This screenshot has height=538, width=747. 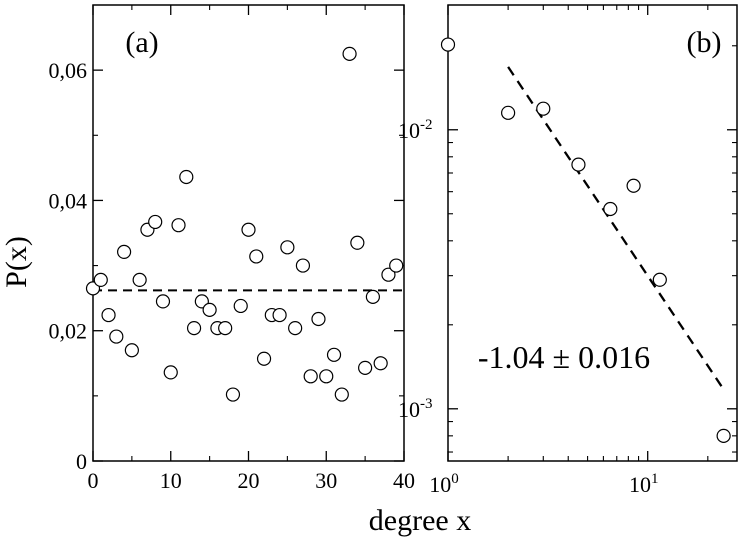 What do you see at coordinates (564, 357) in the screenshot?
I see `panel-b-slope-annotation: -1.04 ± 0.016` at bounding box center [564, 357].